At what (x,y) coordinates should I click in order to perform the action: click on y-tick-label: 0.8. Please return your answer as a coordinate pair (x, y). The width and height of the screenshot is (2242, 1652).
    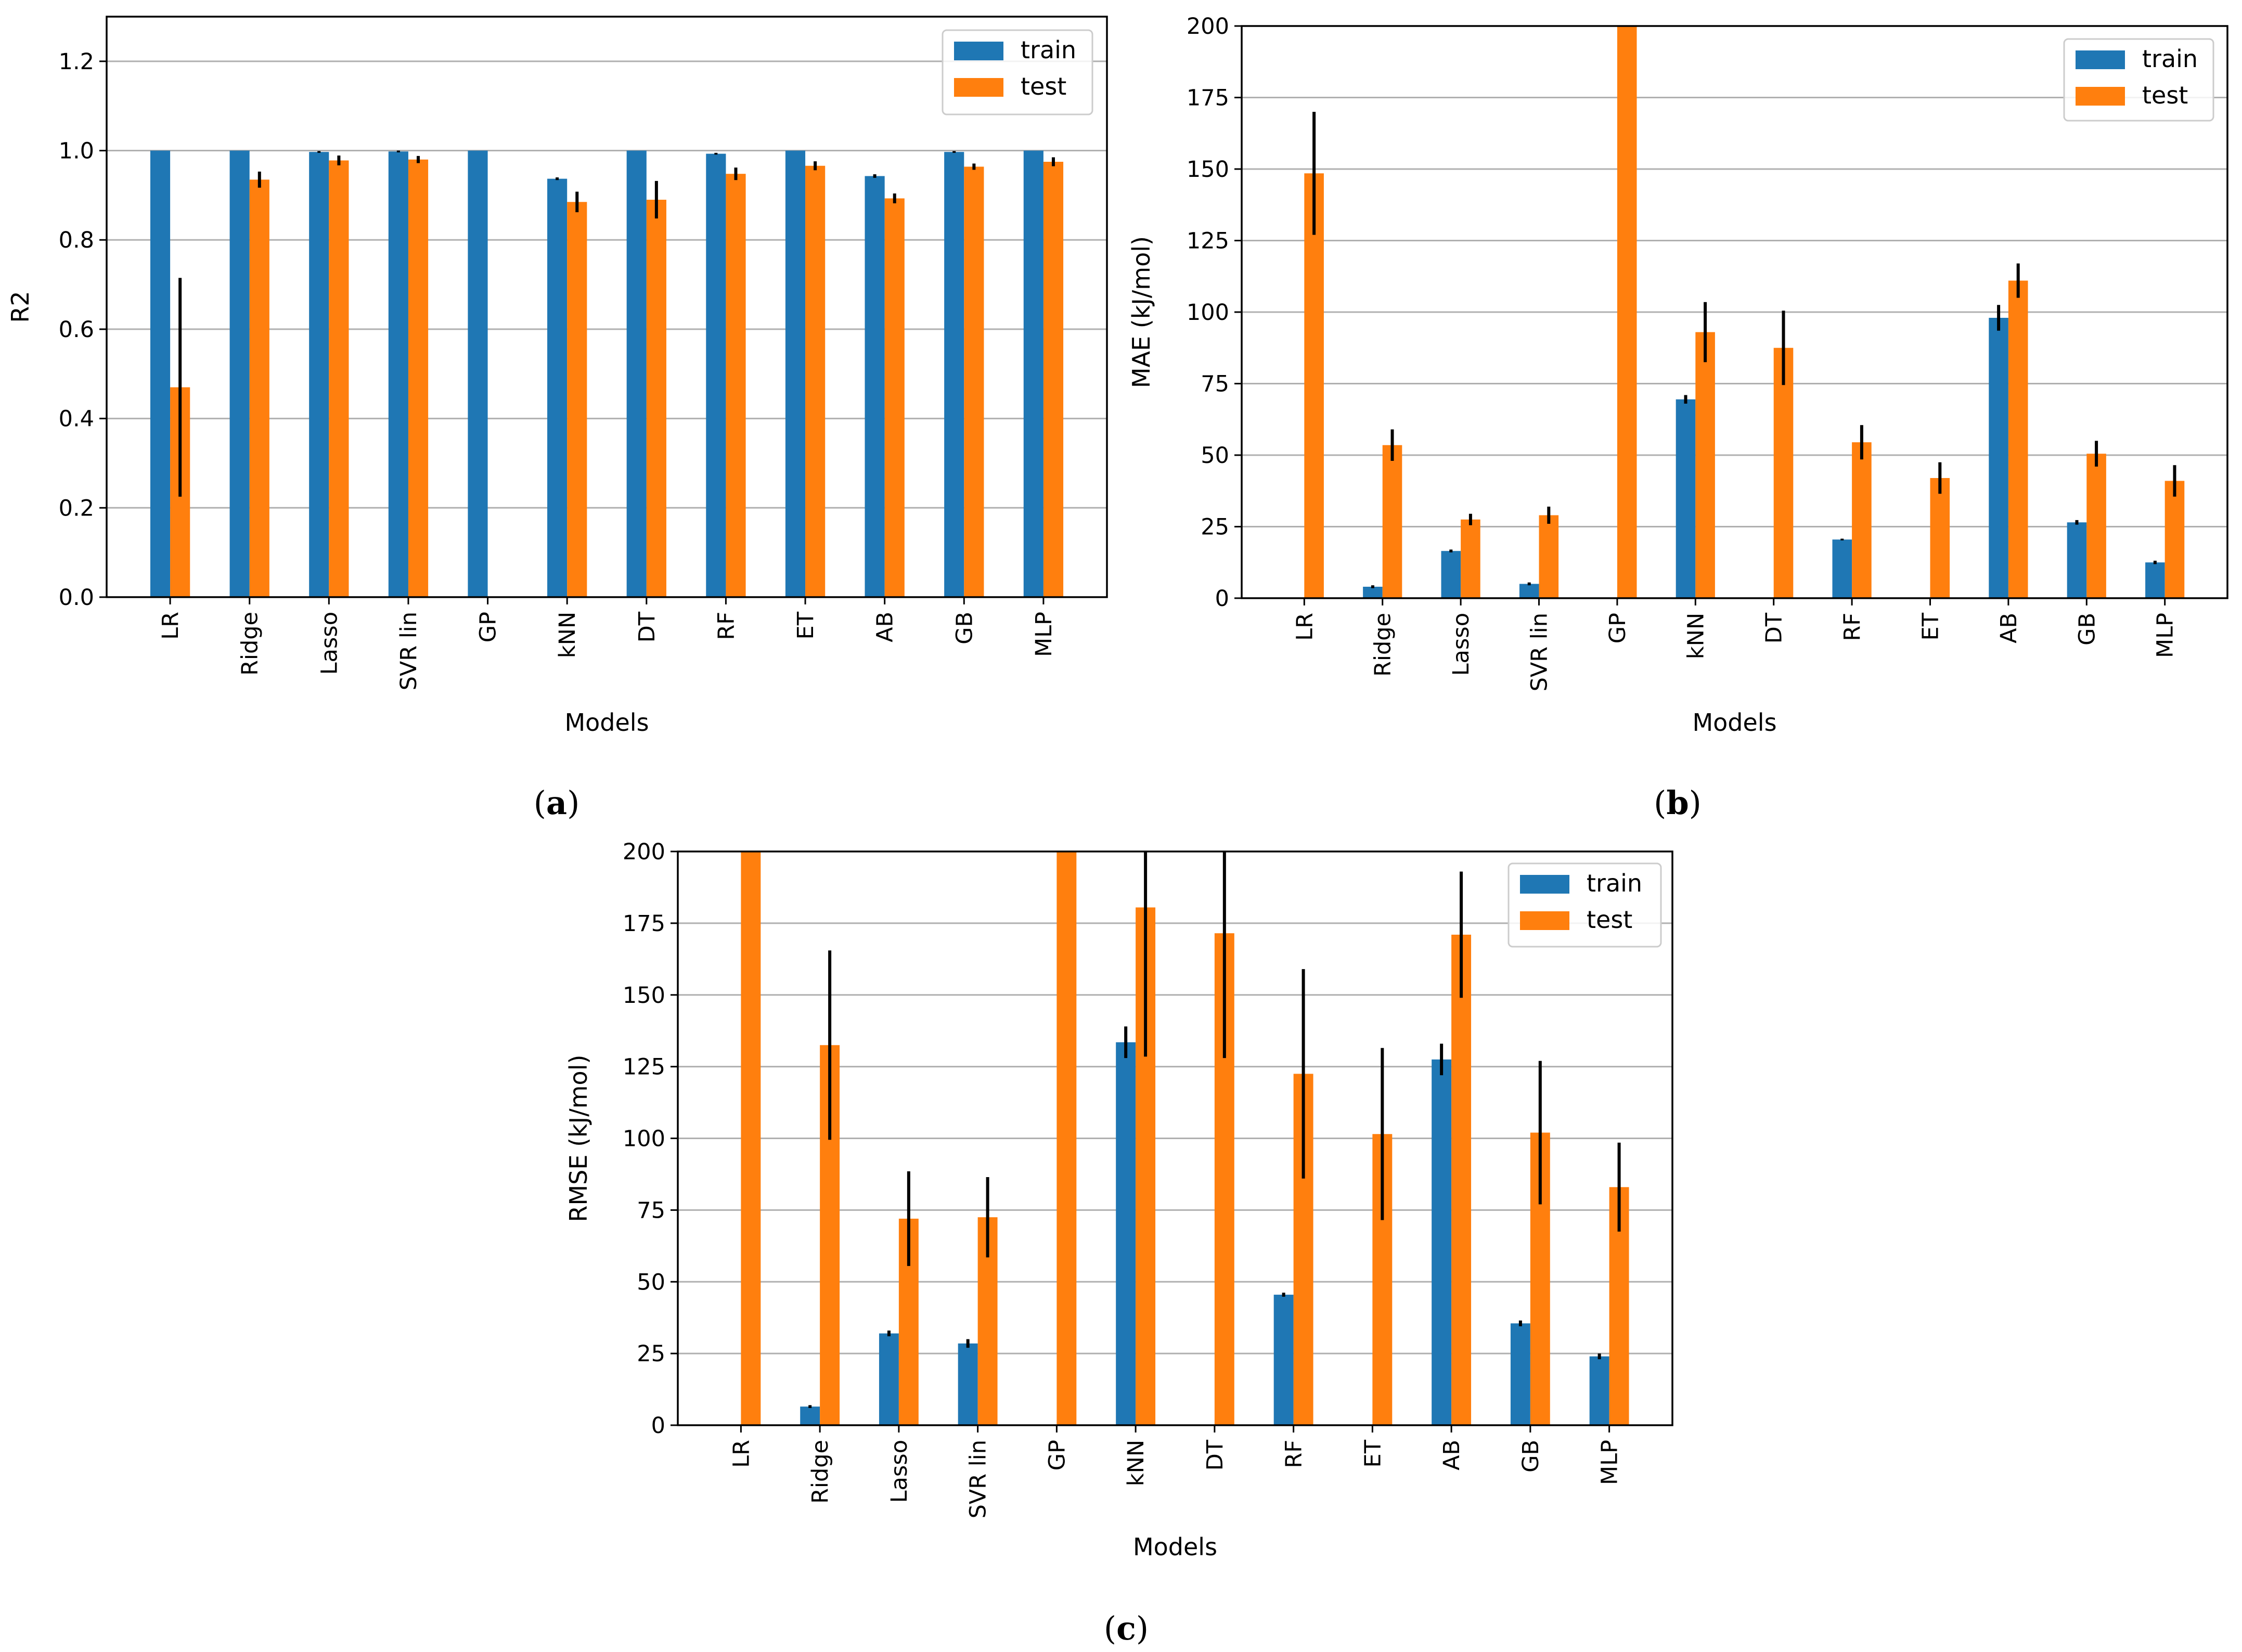
    Looking at the image, I should click on (76, 240).